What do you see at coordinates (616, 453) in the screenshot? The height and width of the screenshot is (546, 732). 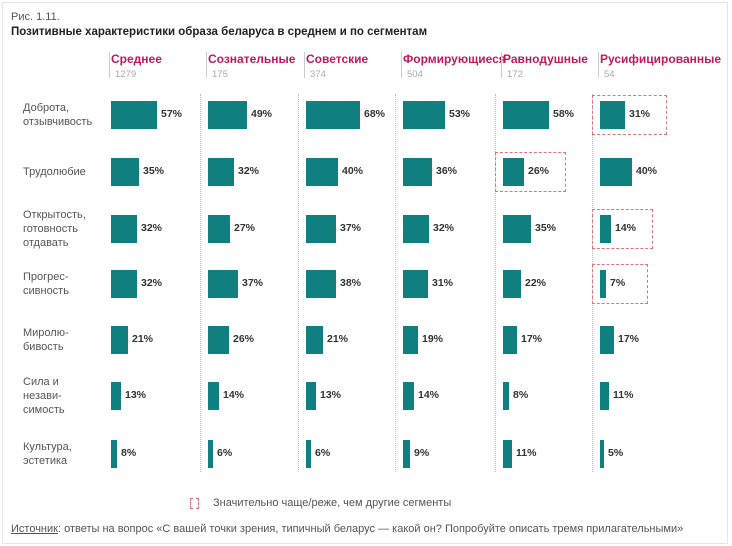 I see `data-label: 5%` at bounding box center [616, 453].